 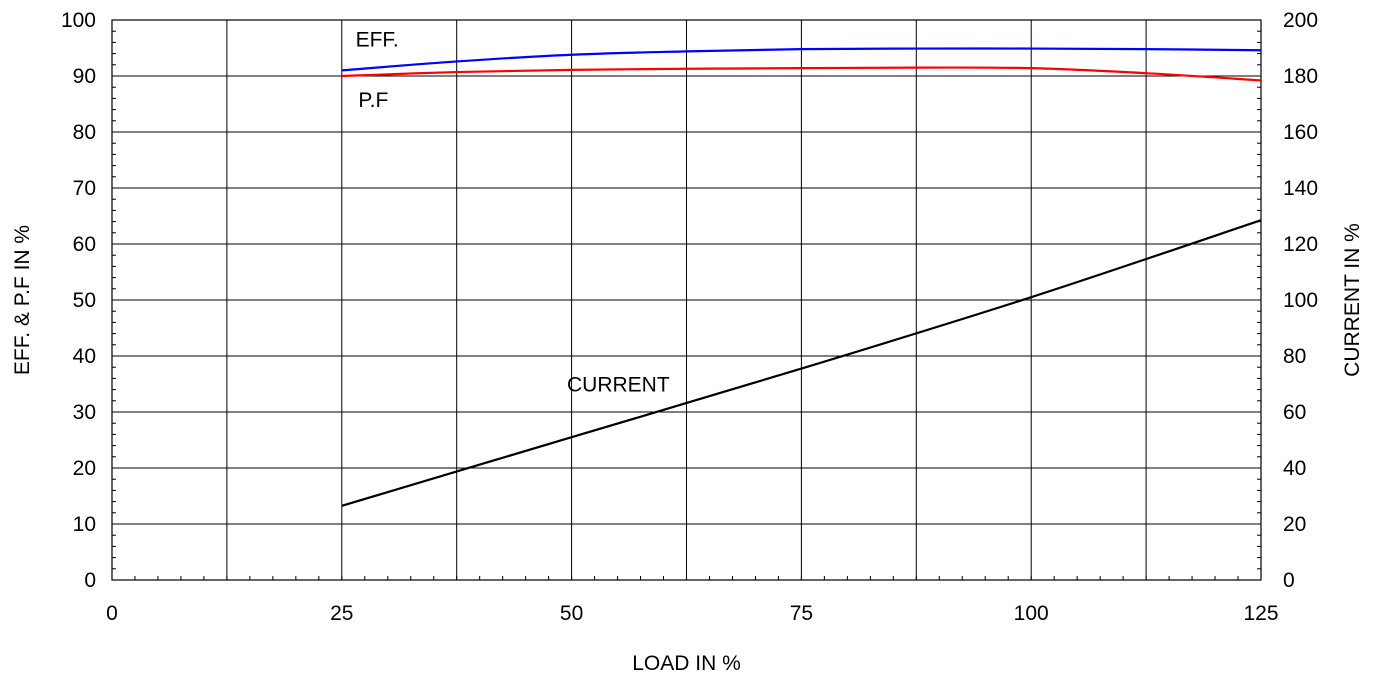 What do you see at coordinates (1300, 188) in the screenshot?
I see `y-right-tick-label: 140` at bounding box center [1300, 188].